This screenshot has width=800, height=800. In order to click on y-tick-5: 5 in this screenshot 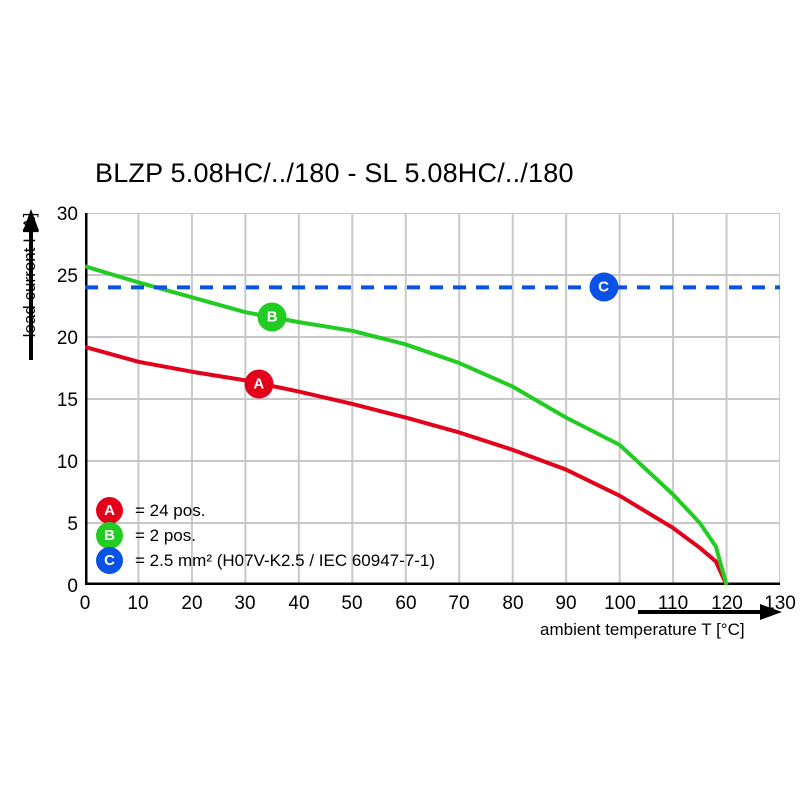, I will do `click(72, 524)`.